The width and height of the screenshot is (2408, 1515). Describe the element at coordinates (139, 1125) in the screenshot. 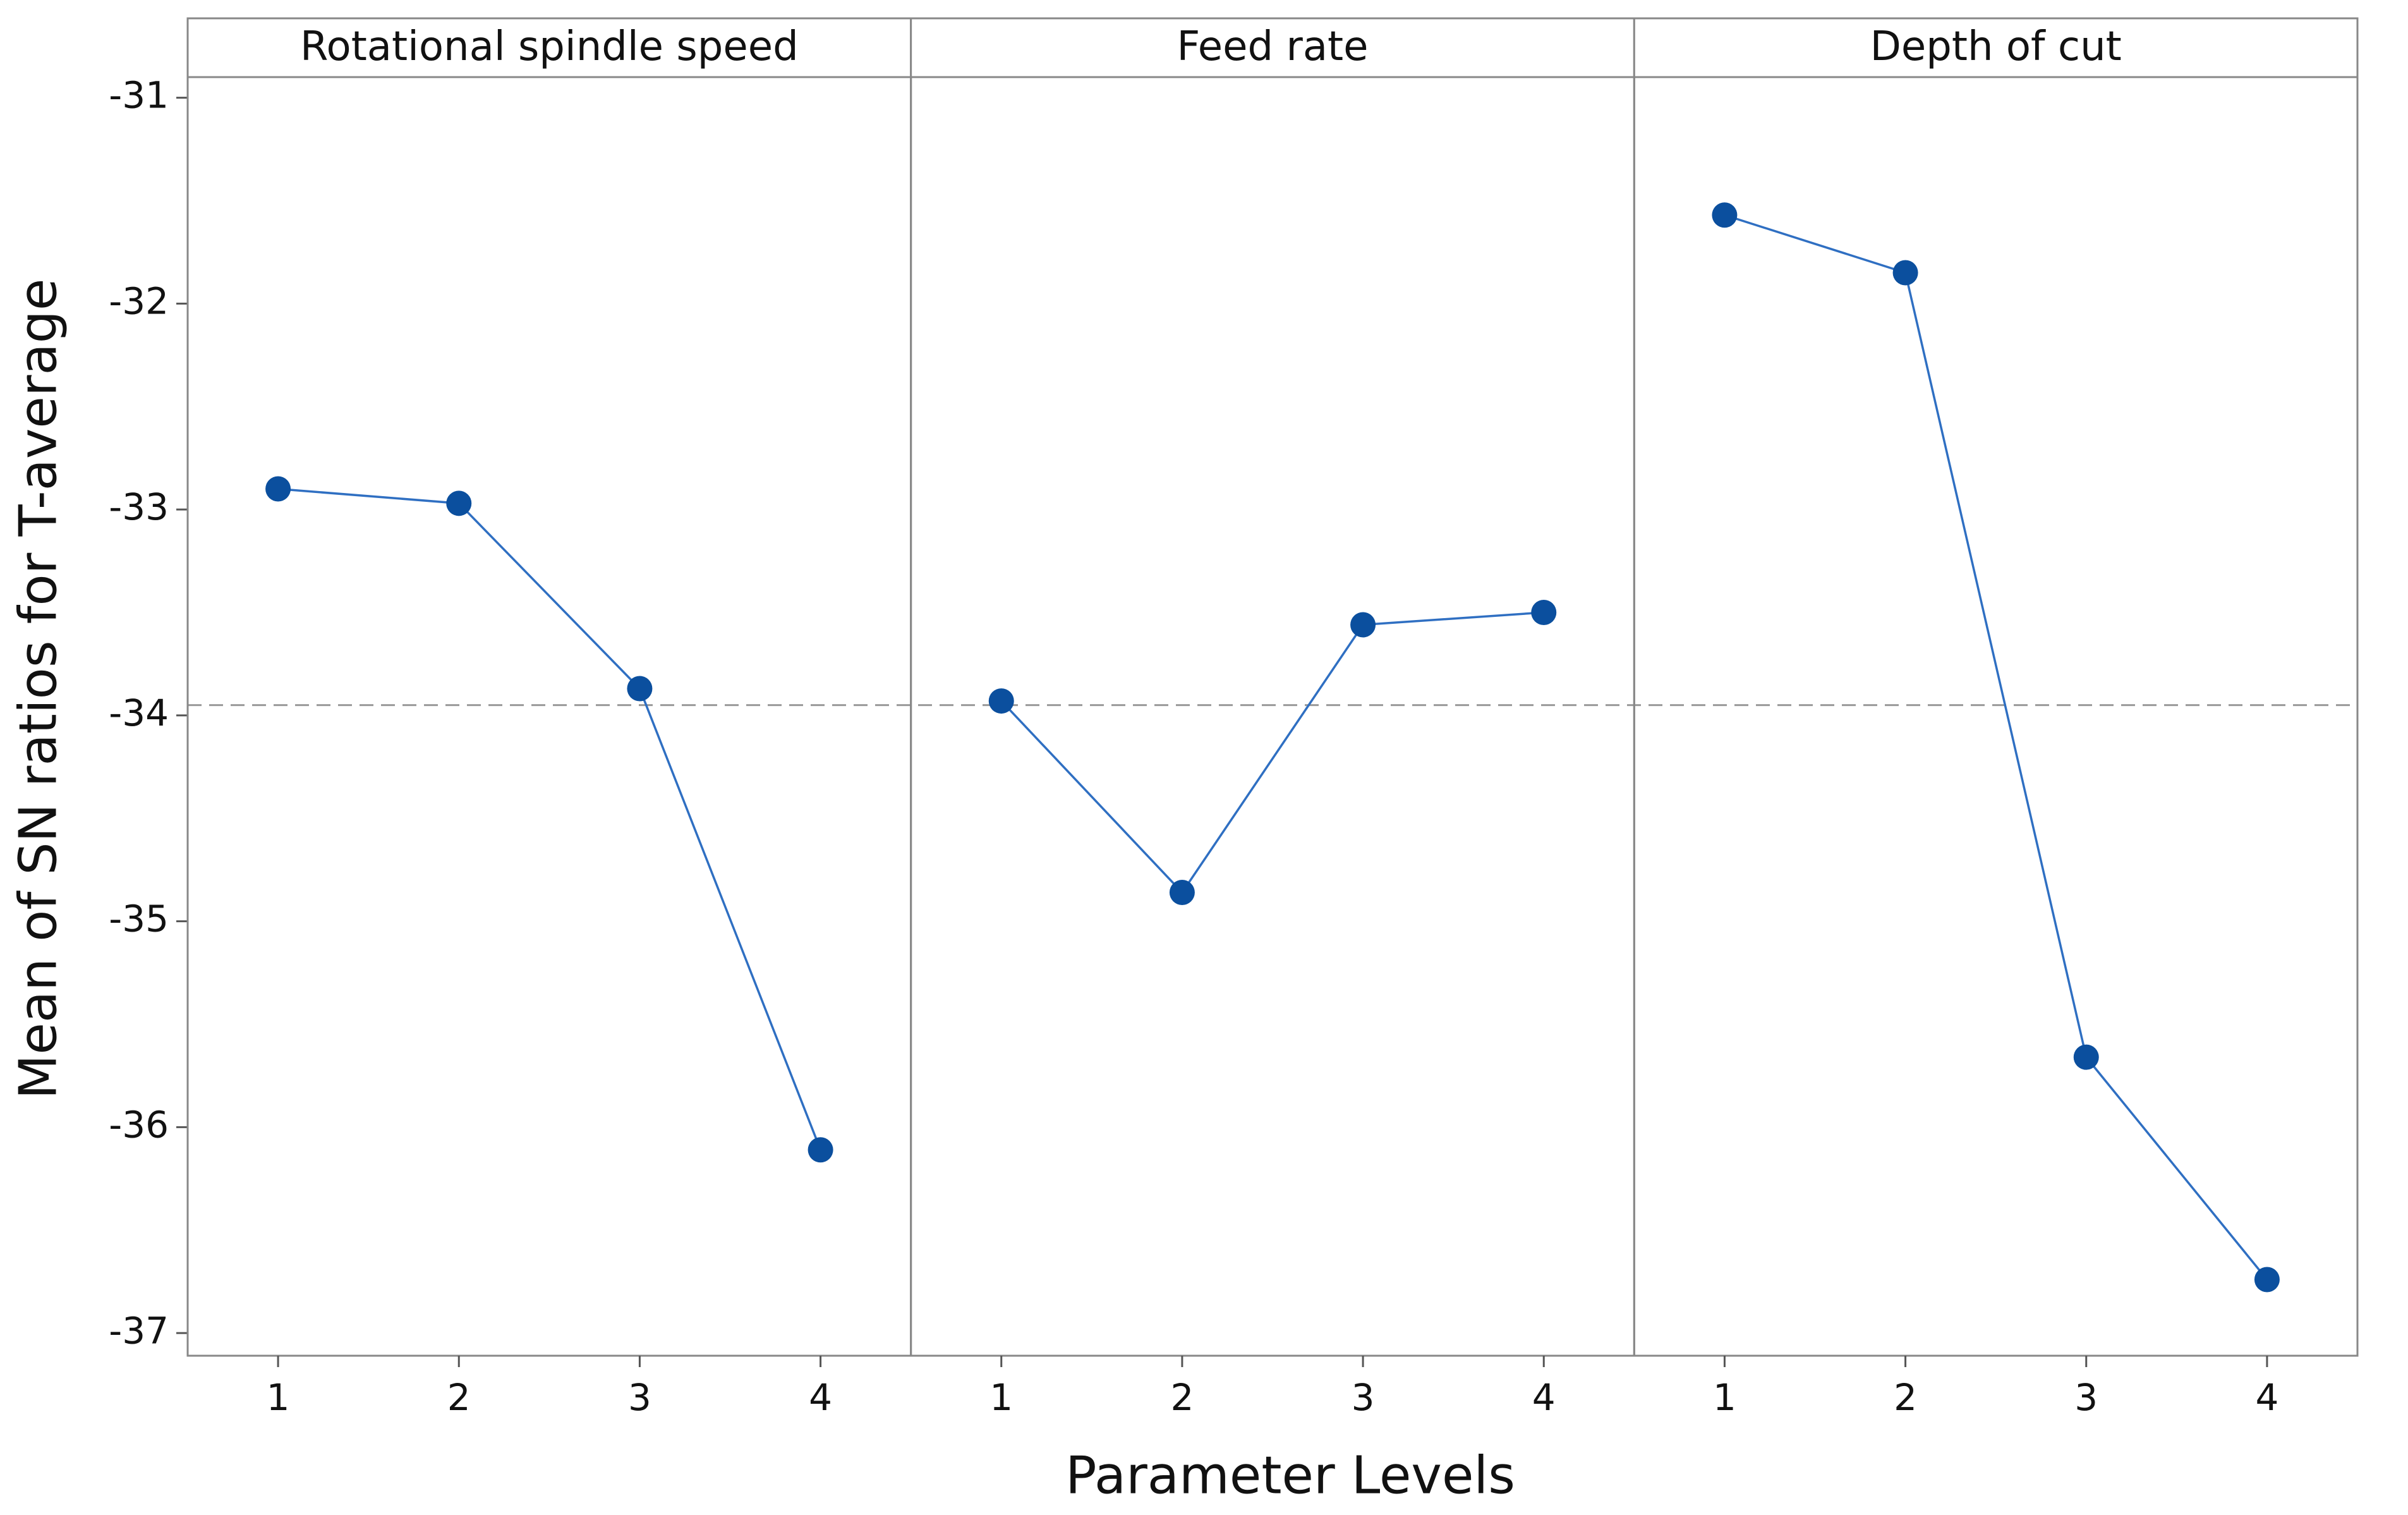

I see `y-tick-label: -36` at that location.